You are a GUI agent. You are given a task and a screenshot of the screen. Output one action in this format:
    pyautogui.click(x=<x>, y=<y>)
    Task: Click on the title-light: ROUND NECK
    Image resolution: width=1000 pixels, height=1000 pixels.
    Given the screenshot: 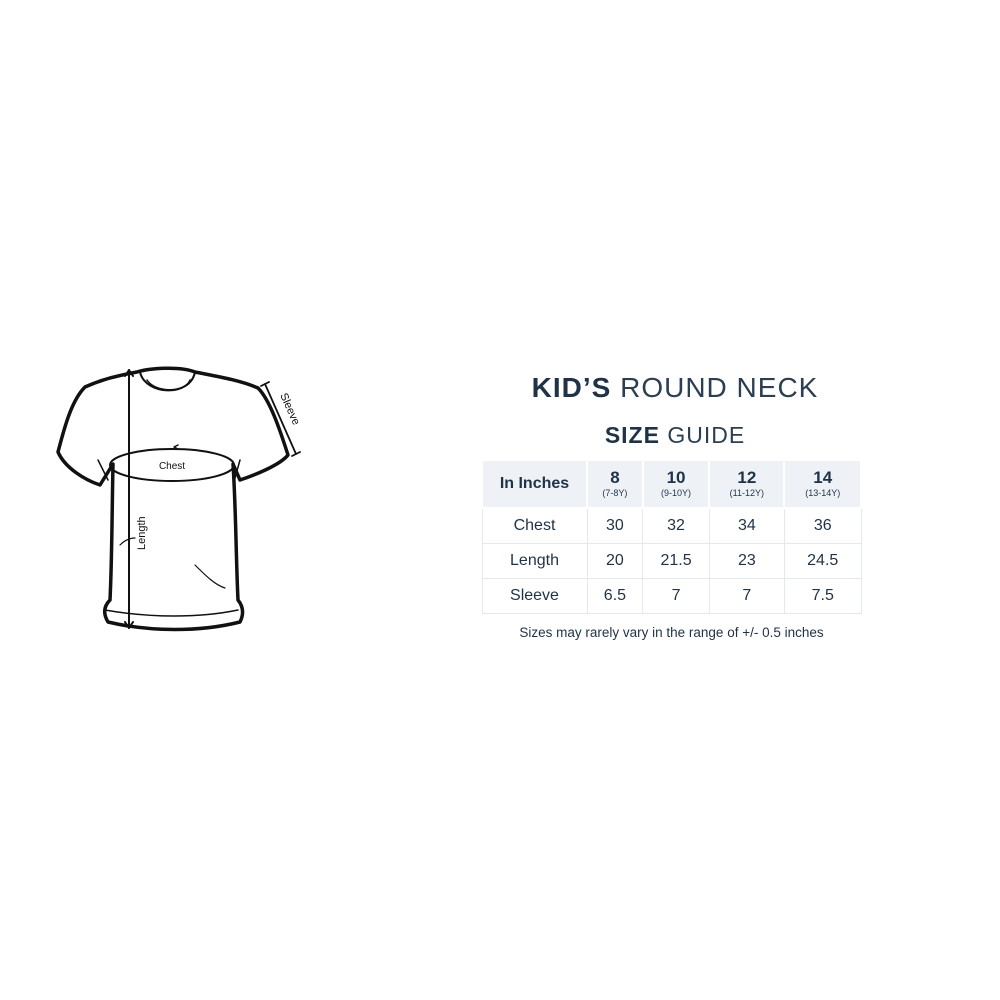 What is the action you would take?
    pyautogui.click(x=719, y=387)
    